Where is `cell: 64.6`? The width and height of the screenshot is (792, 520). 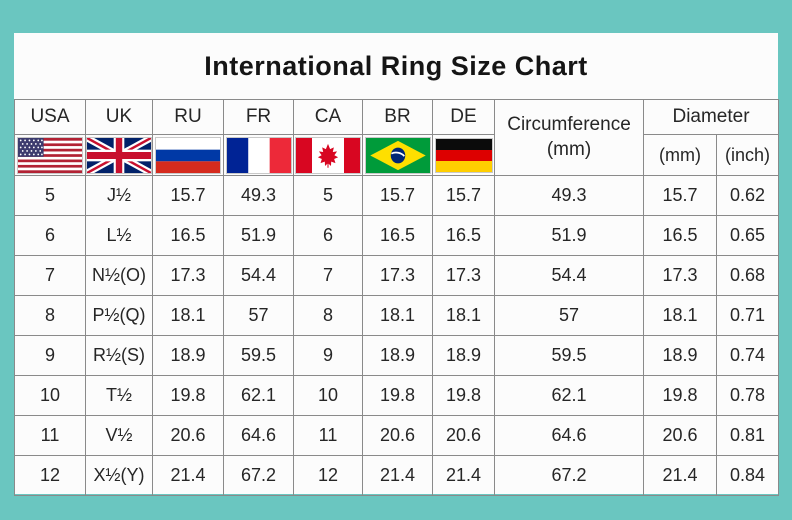
cell: 64.6 is located at coordinates (258, 435).